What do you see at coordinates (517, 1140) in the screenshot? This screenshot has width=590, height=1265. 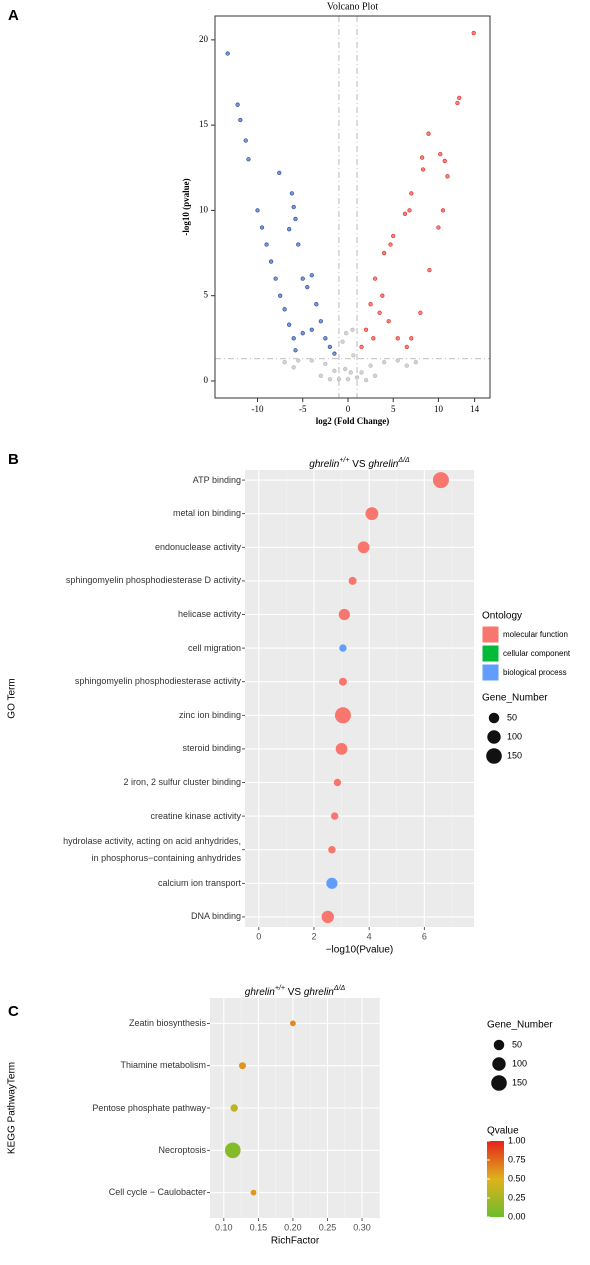 I see `colorbar-label: 1.00` at bounding box center [517, 1140].